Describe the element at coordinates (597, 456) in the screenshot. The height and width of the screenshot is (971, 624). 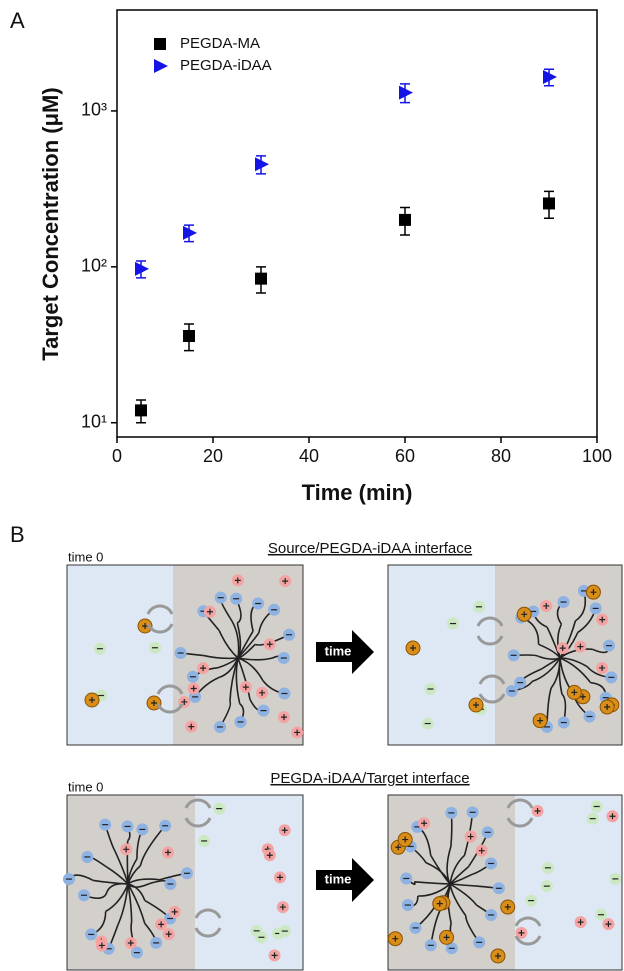
I see `x-tick-label: 100` at that location.